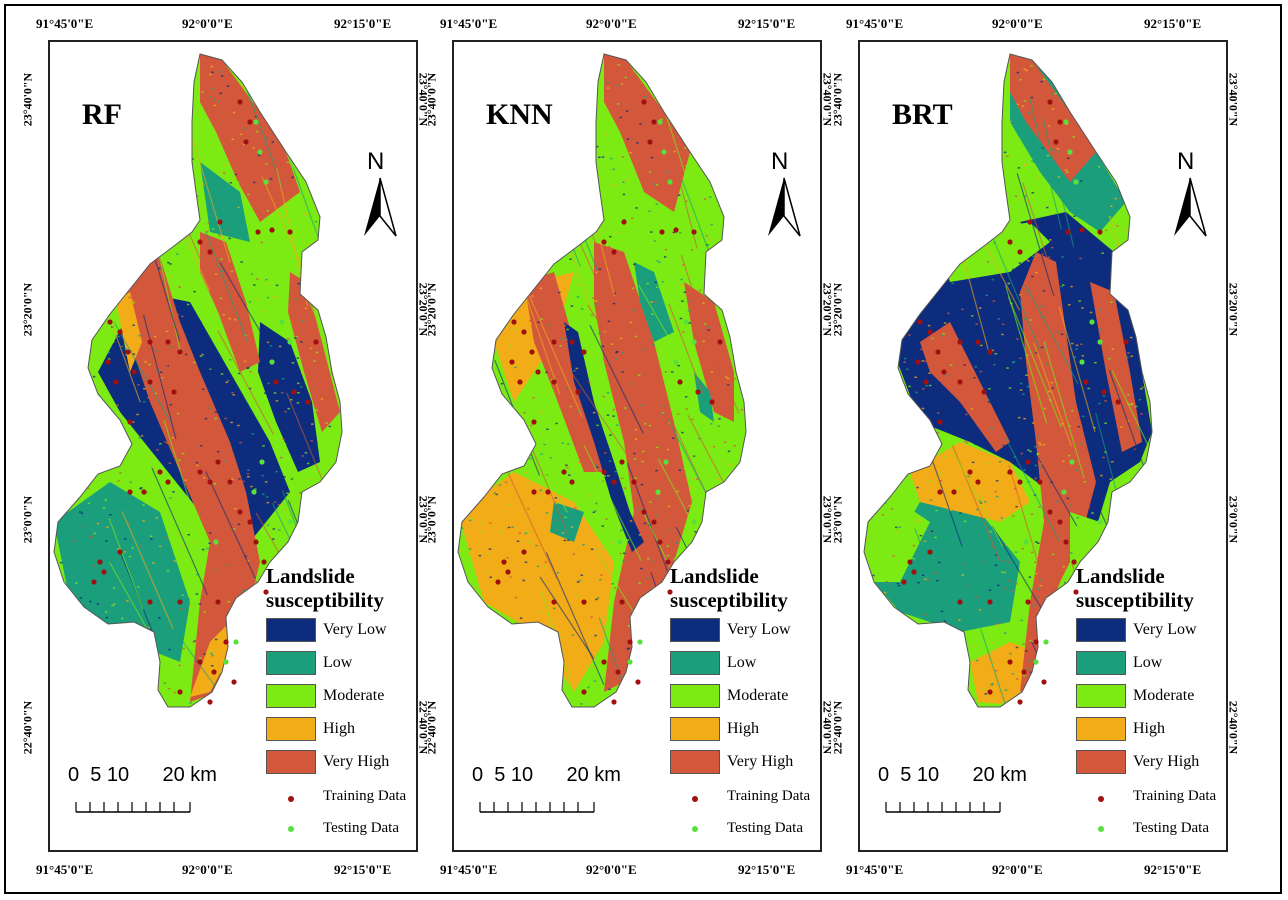  Describe the element at coordinates (922, 114) in the screenshot. I see `panel-title: BRT` at that location.